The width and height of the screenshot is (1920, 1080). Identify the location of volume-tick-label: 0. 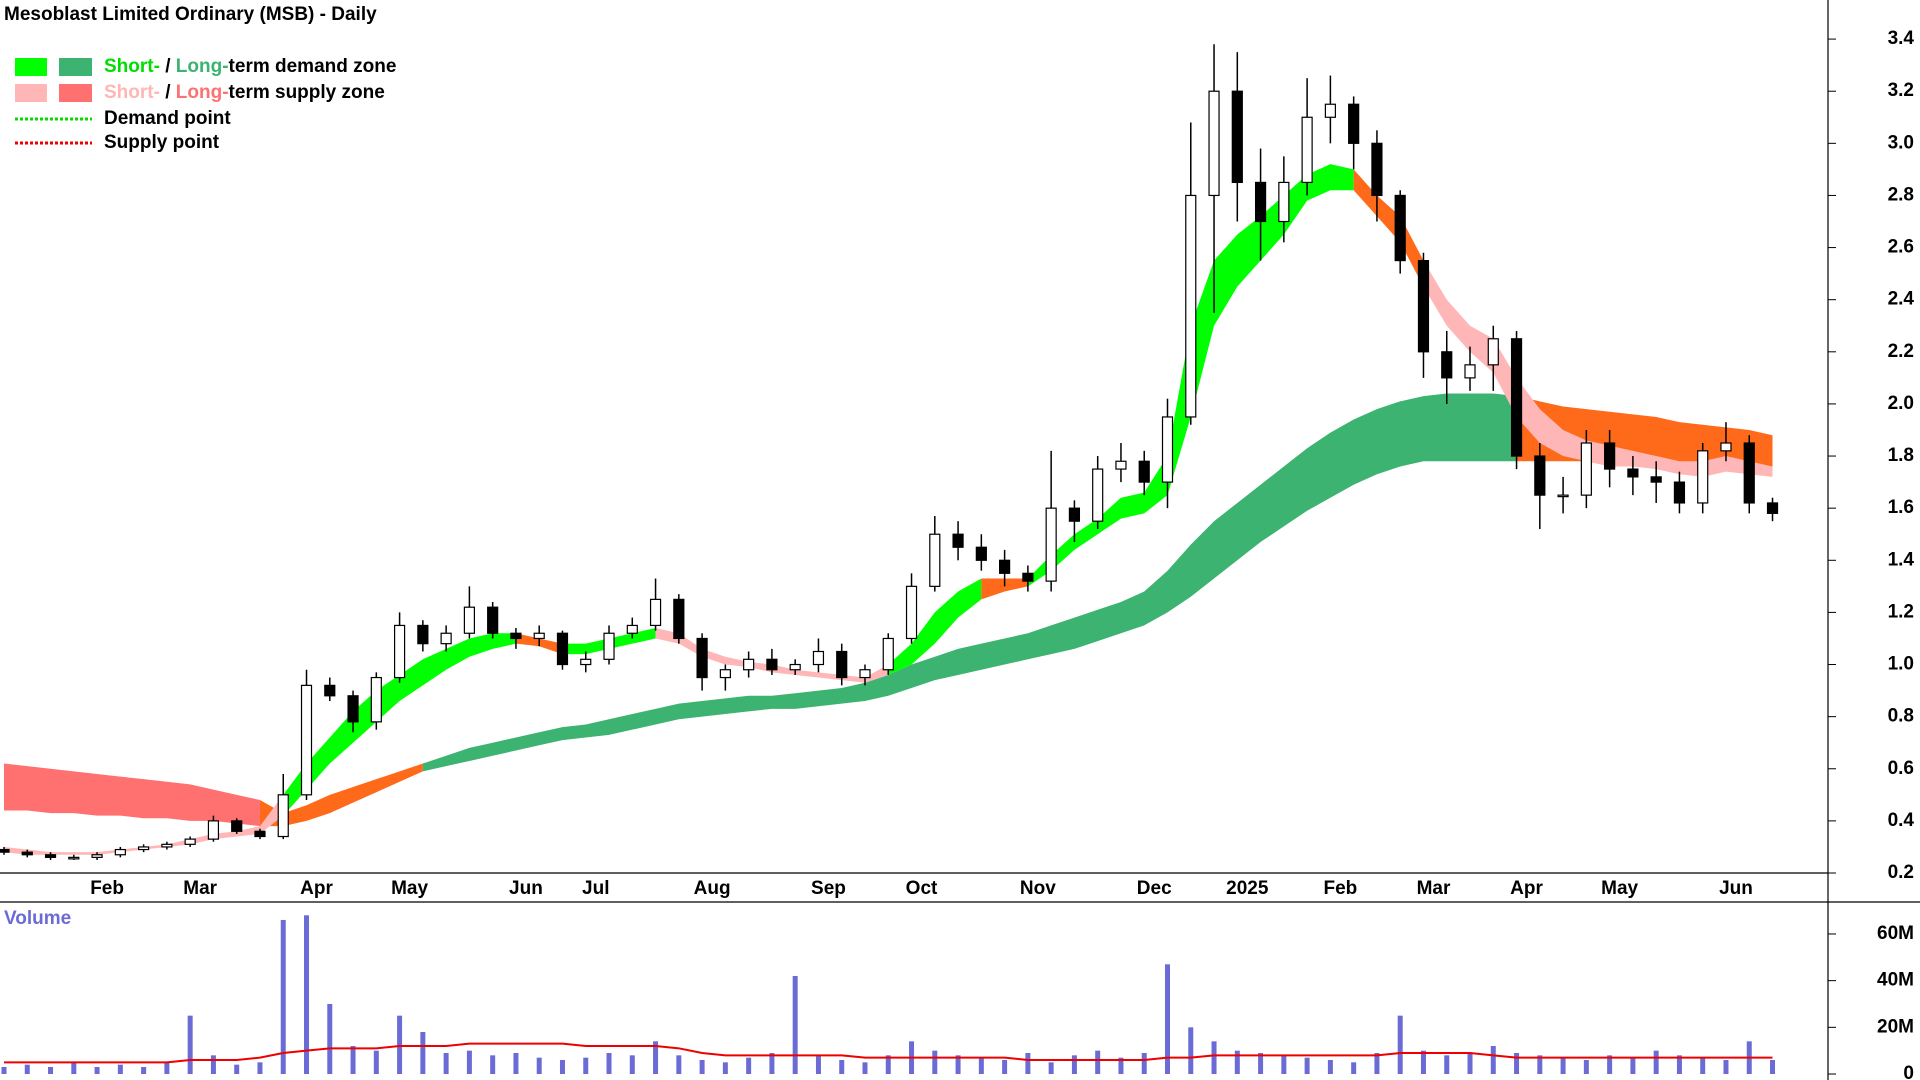
(1908, 1071).